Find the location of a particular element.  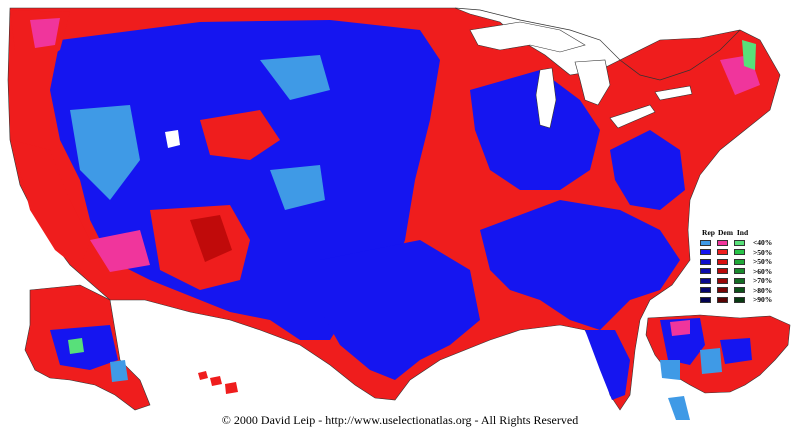

rep-texas is located at coordinates (400, 310).